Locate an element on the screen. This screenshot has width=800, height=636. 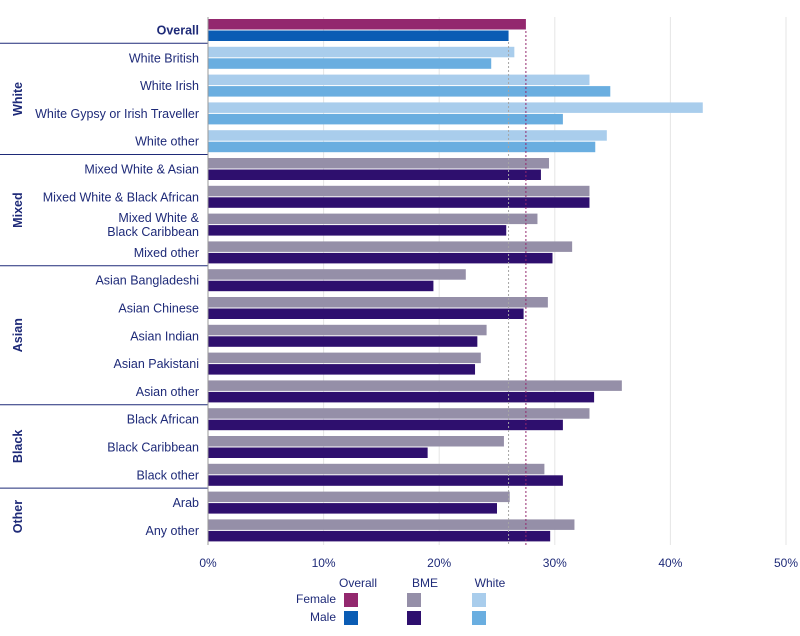
legend-row-label: Female is located at coordinates (316, 599).